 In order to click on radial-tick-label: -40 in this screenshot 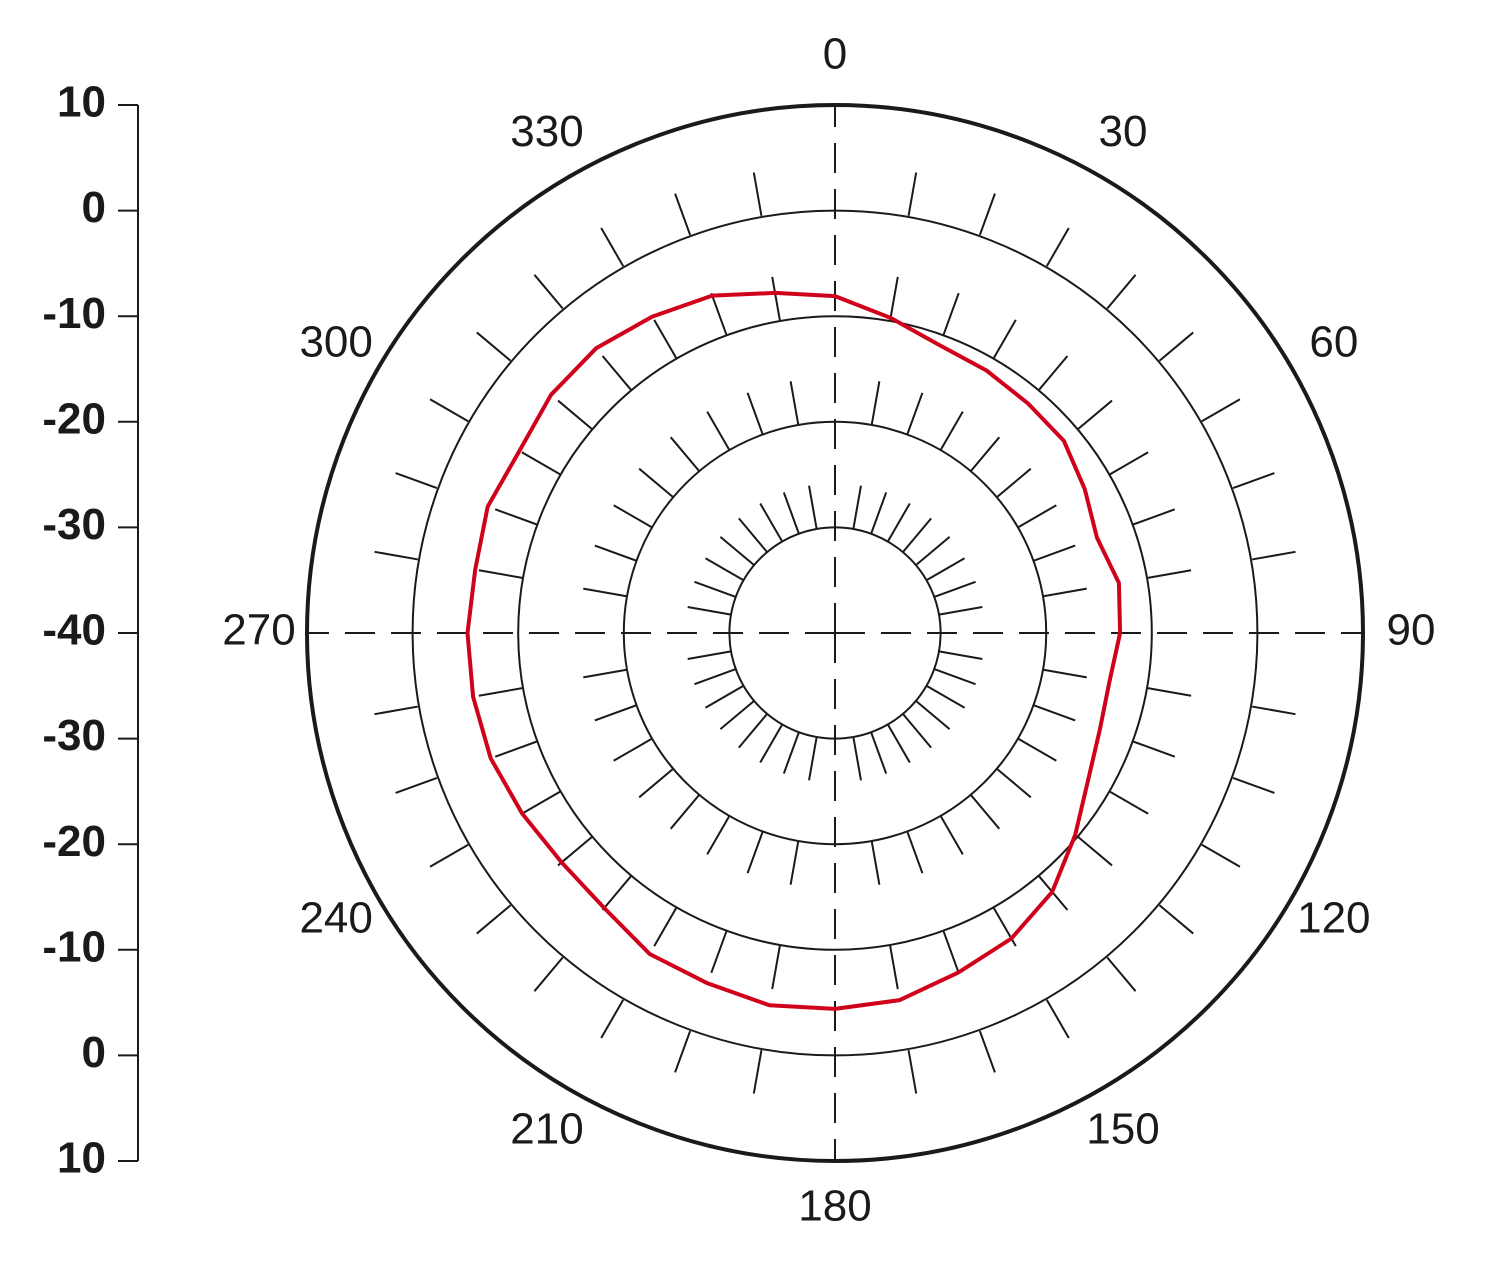, I will do `click(74, 630)`.